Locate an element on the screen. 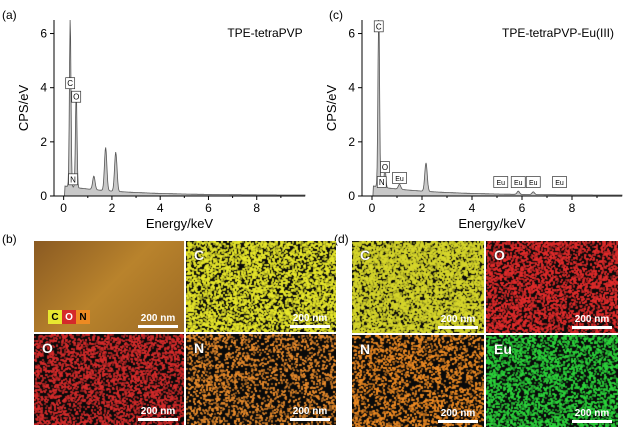 This screenshot has width=634, height=442. legend-swatch: C is located at coordinates (55, 317).